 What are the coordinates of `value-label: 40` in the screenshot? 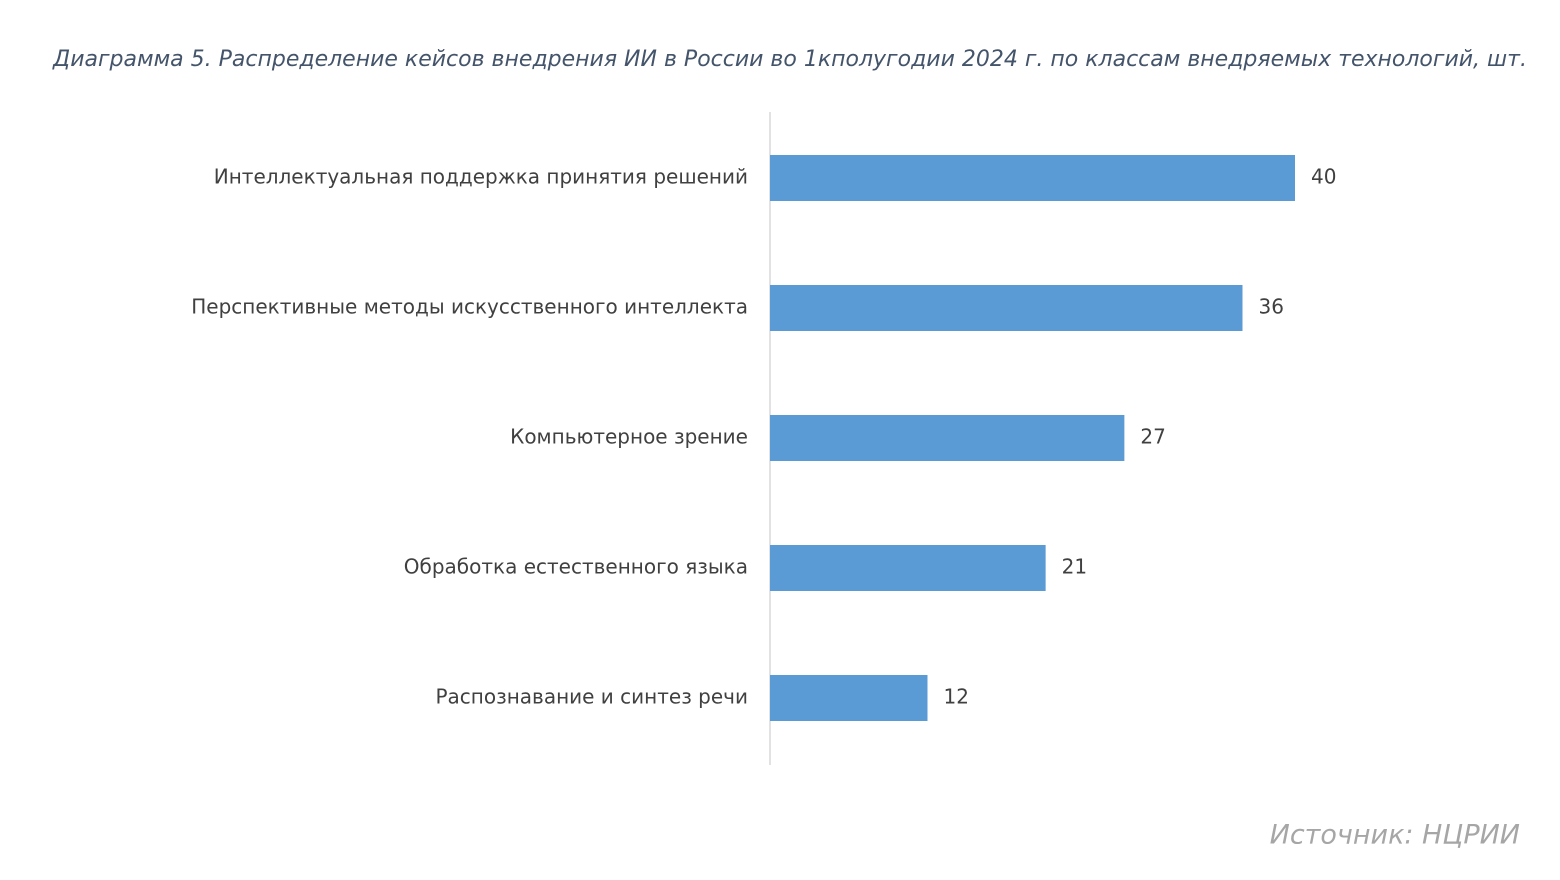 It's located at (1323, 177).